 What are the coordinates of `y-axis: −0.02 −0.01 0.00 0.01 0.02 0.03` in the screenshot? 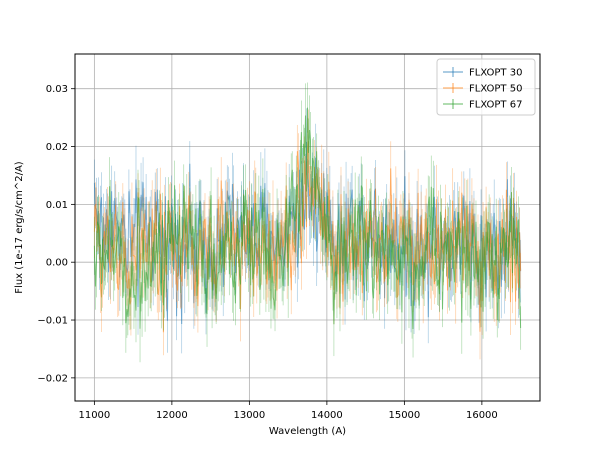 It's located at (56, 234).